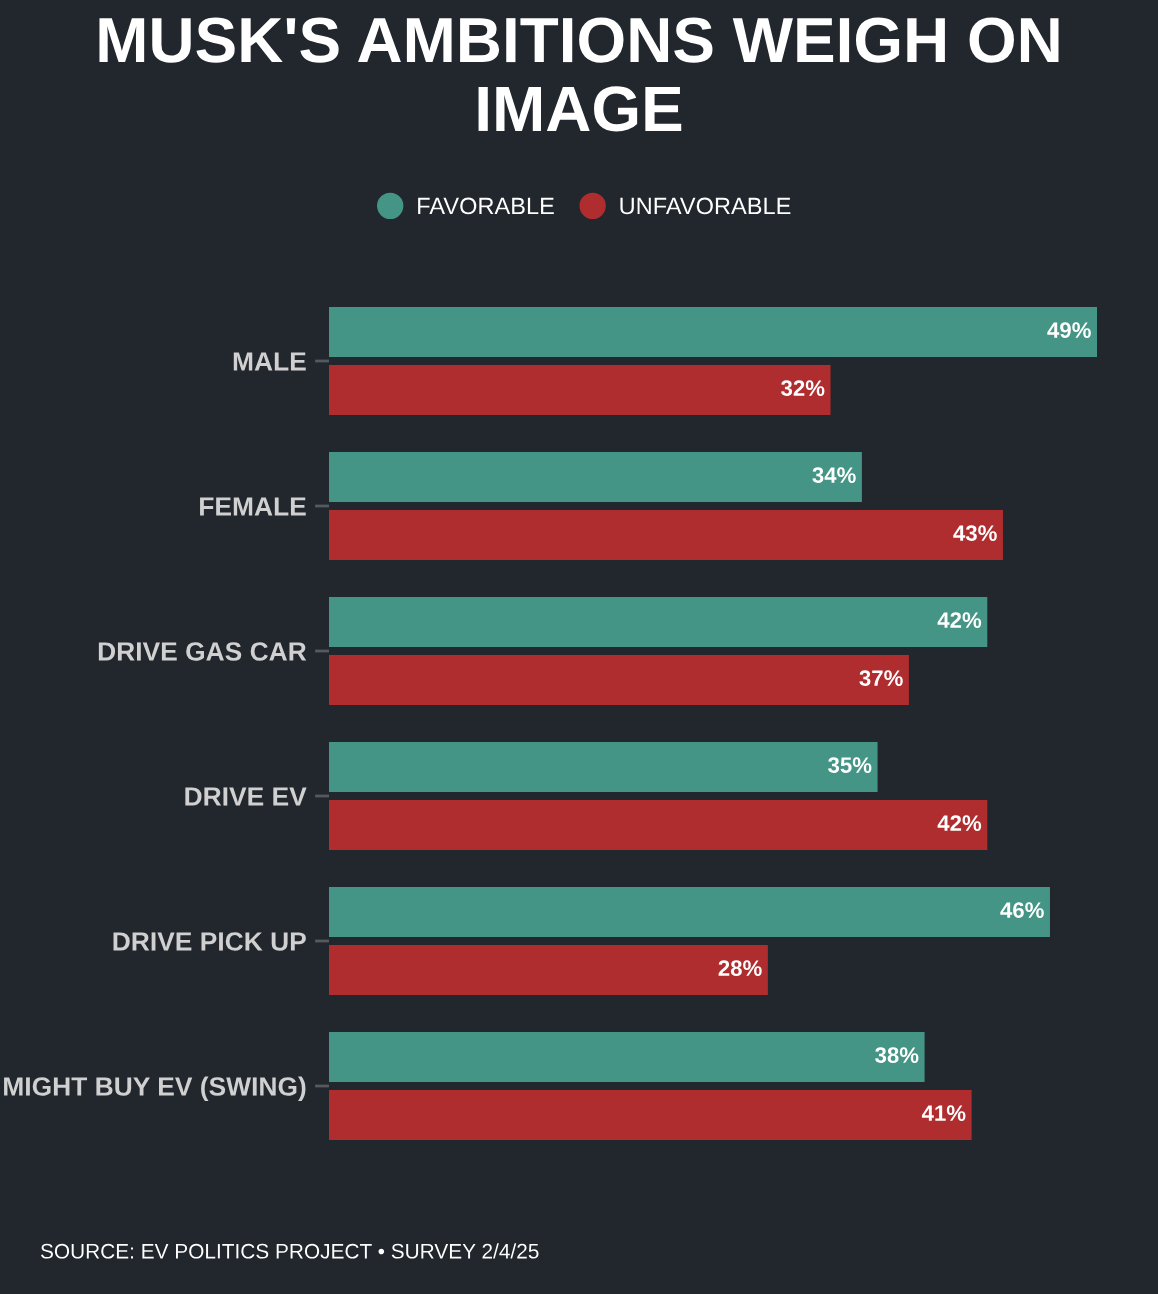 Image resolution: width=1158 pixels, height=1294 pixels. Describe the element at coordinates (975, 533) in the screenshot. I see `data-label: 43%` at that location.